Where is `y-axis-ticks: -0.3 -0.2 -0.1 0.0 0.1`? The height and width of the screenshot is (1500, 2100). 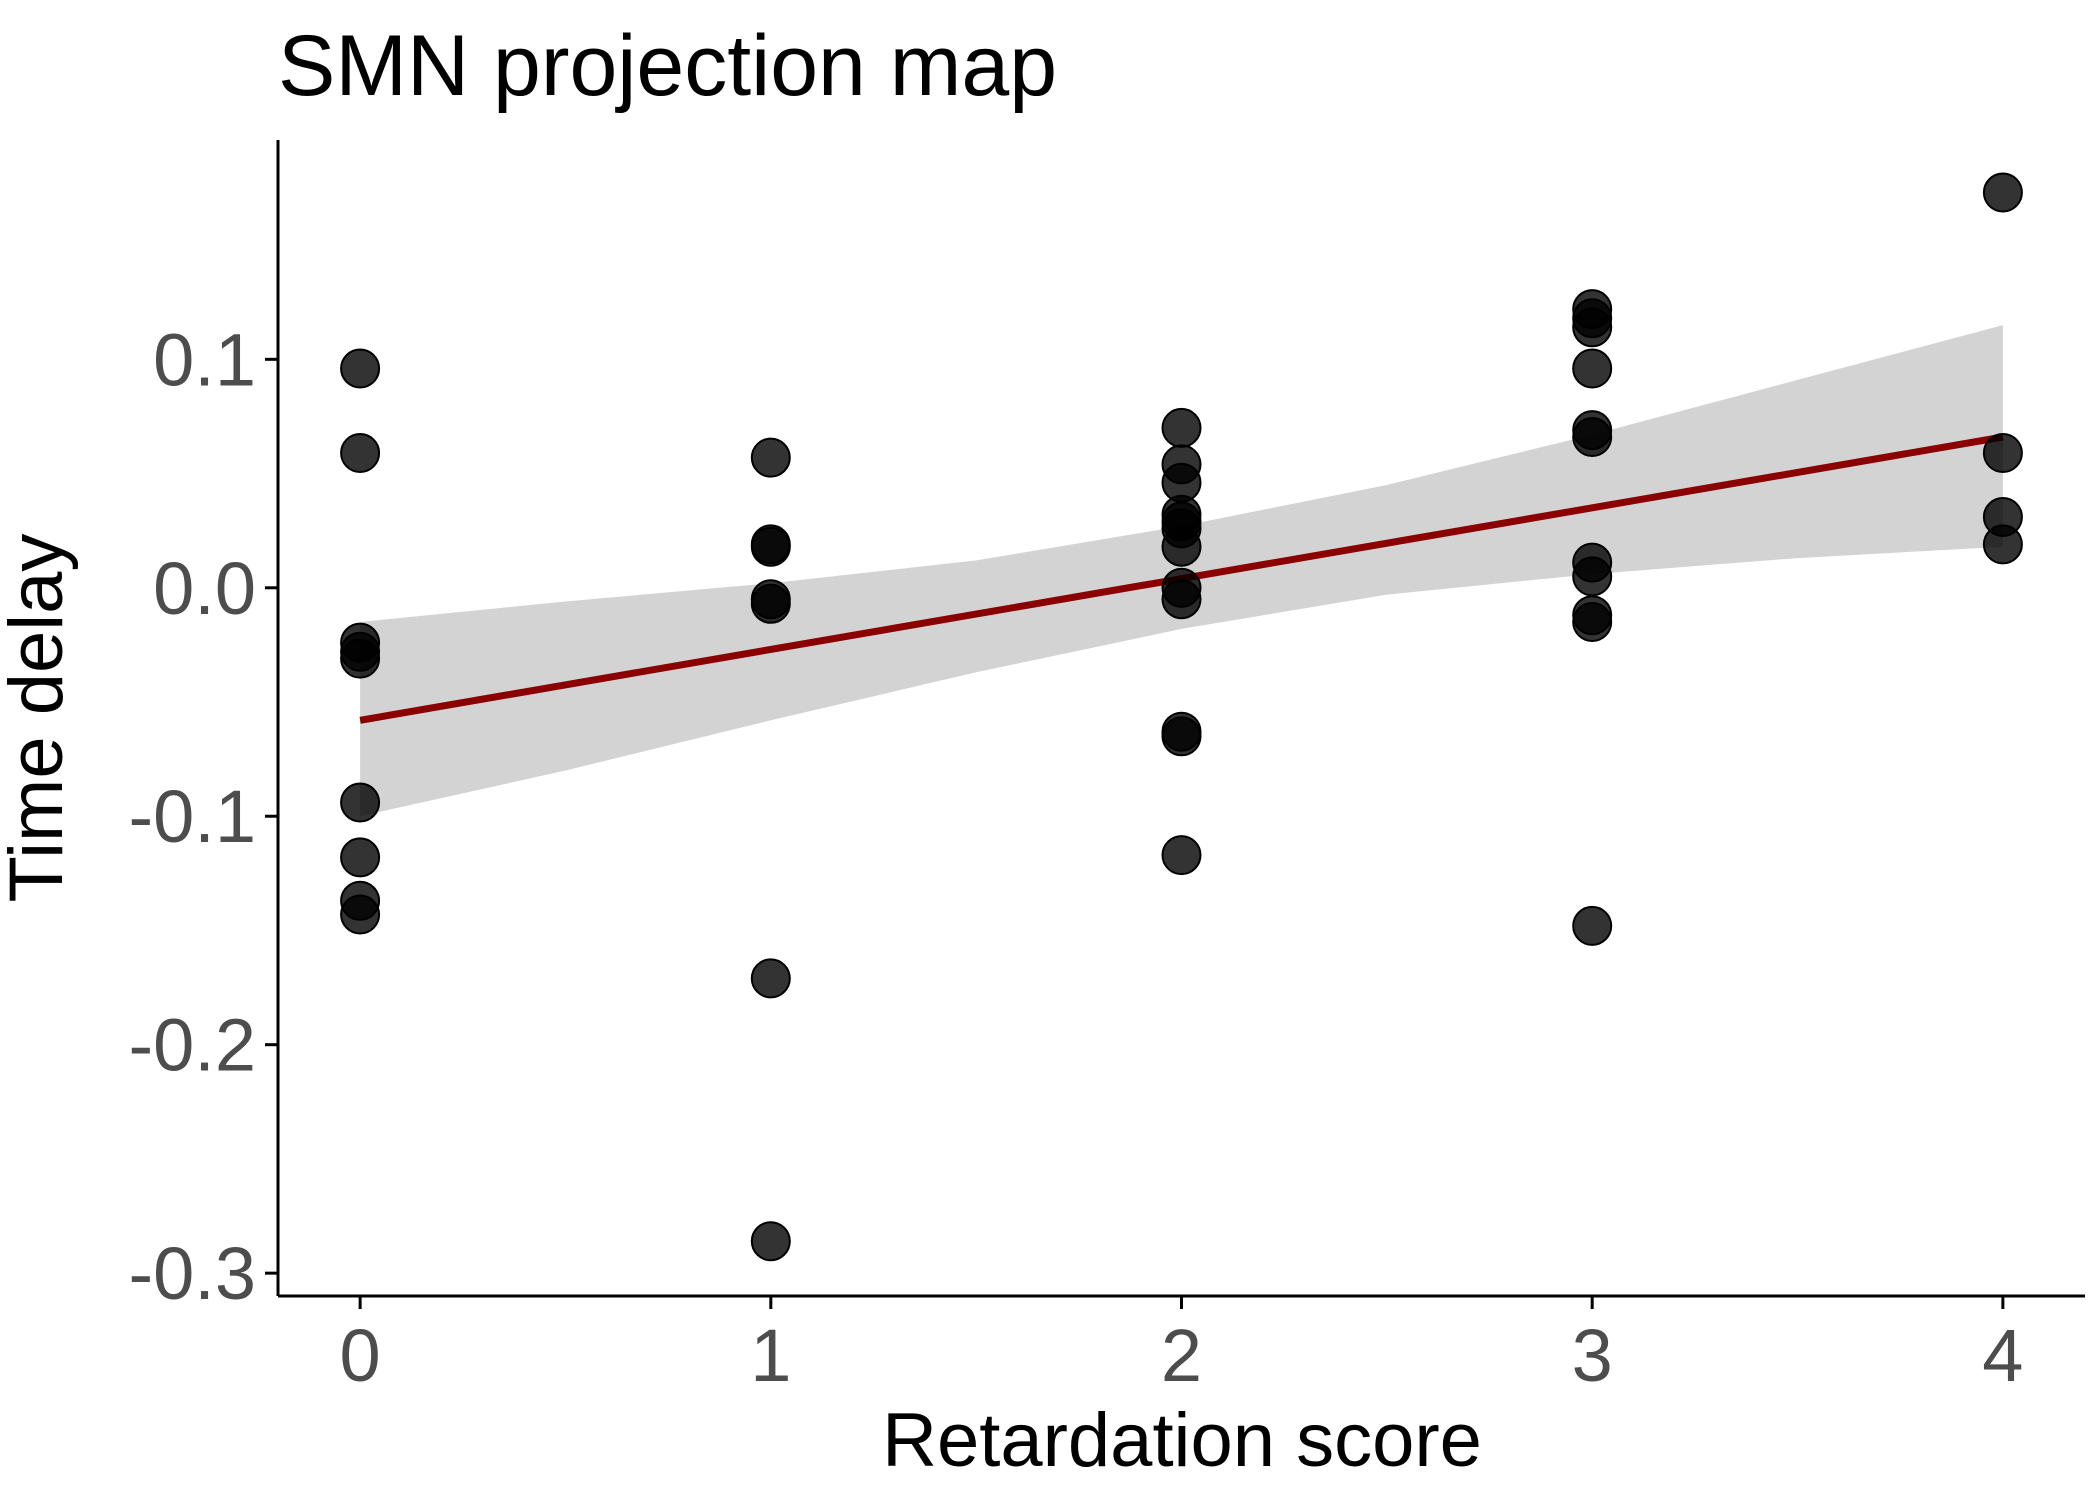
y-axis-ticks: -0.3 -0.2 -0.1 0.0 0.1 is located at coordinates (203, 816).